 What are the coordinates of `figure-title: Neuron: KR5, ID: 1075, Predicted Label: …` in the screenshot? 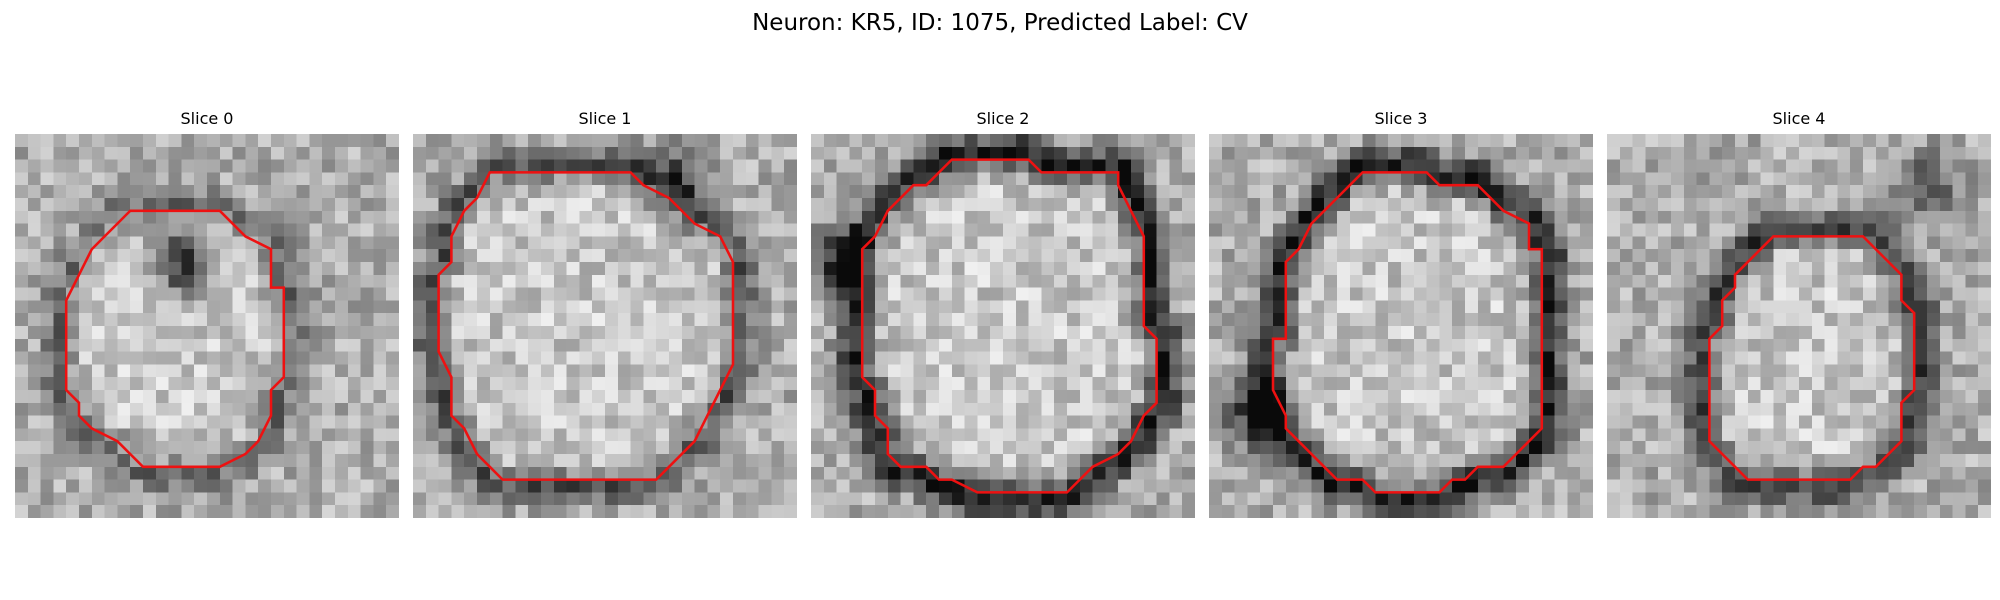 It's located at (1000, 23).